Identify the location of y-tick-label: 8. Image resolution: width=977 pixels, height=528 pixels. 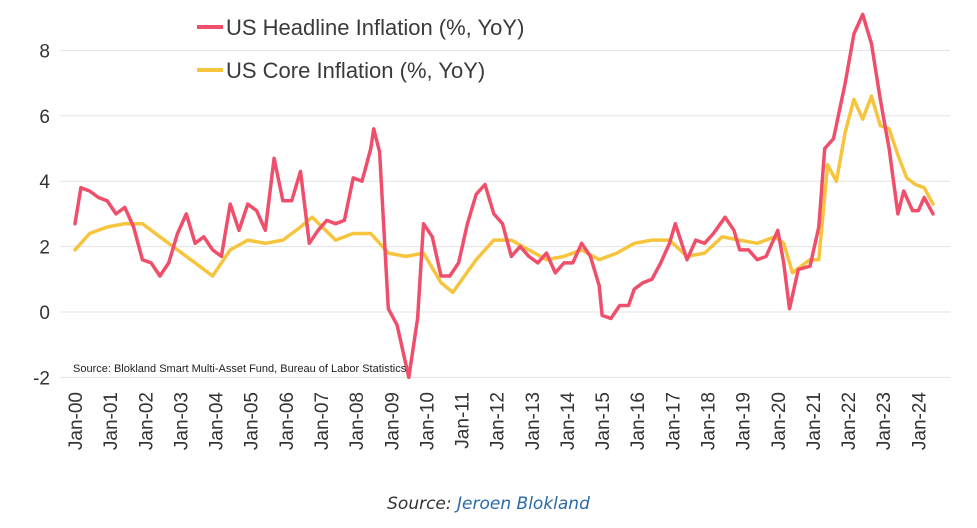
(44, 51).